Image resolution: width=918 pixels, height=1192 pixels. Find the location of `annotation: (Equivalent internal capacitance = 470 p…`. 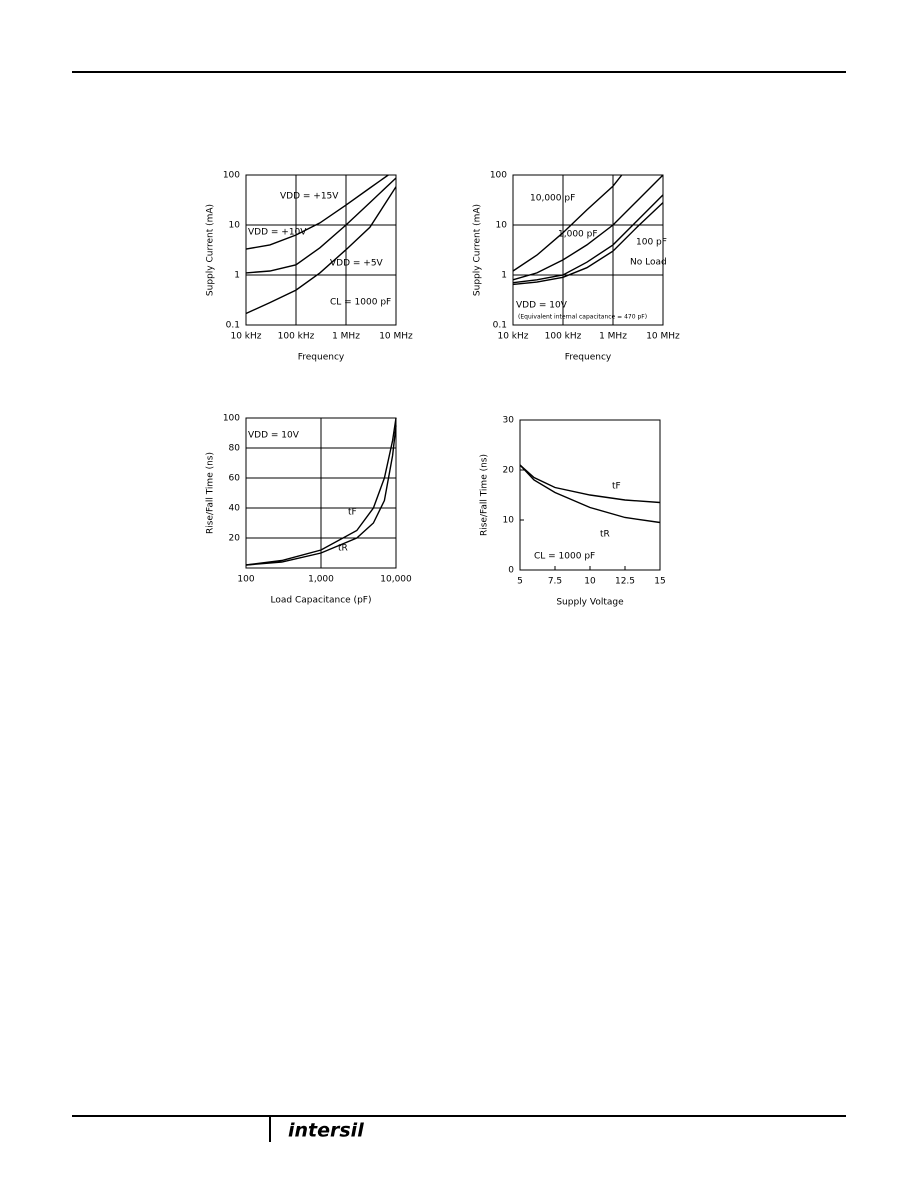

annotation: (Equivalent internal capacitance = 470 p… is located at coordinates (582, 317).